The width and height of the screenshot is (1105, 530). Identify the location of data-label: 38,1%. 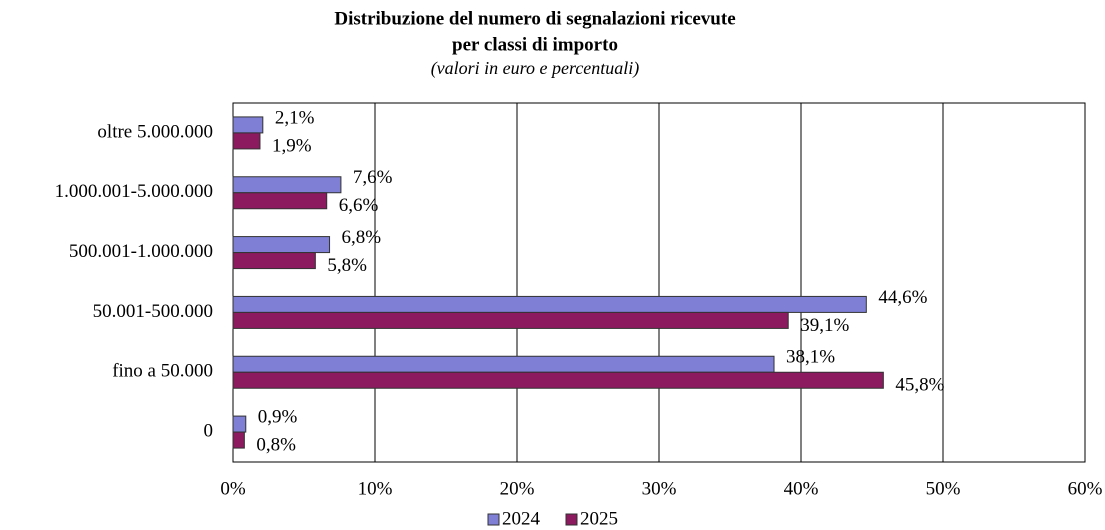
(810, 357).